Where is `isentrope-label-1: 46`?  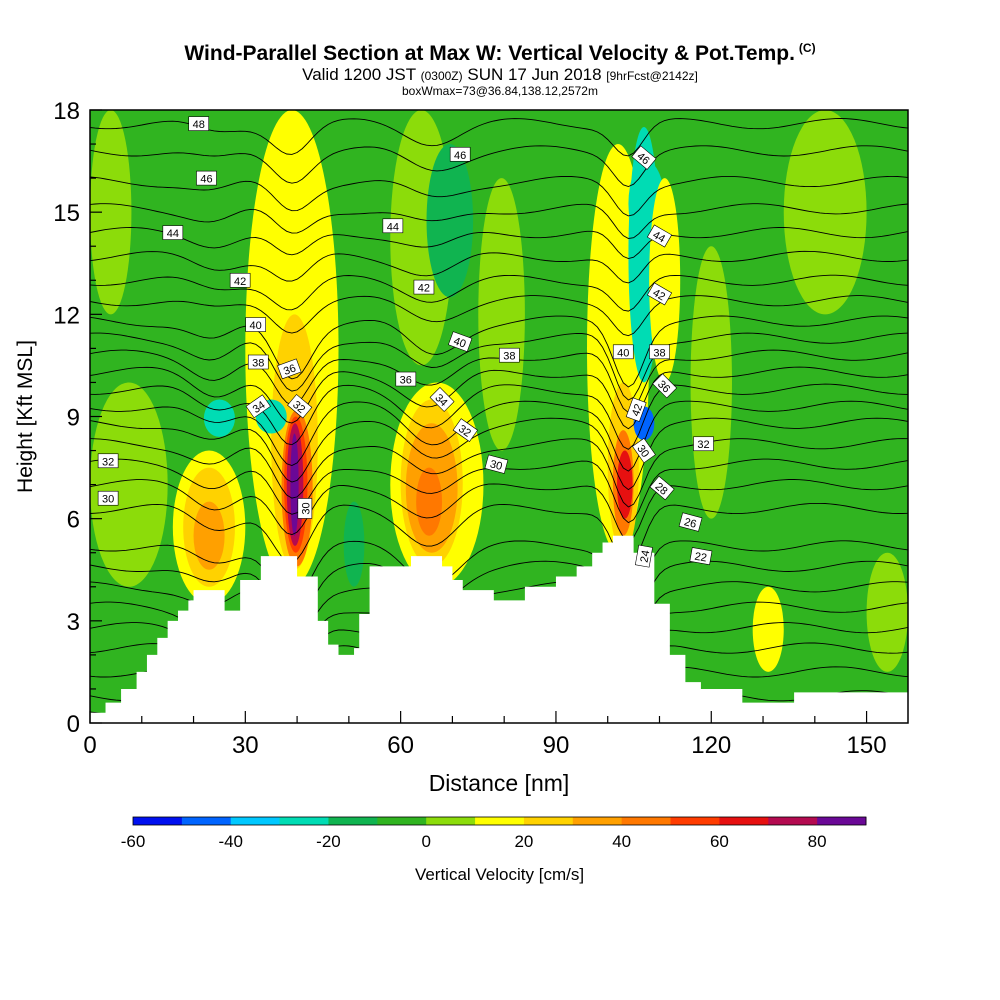 isentrope-label-1: 46 is located at coordinates (206, 178).